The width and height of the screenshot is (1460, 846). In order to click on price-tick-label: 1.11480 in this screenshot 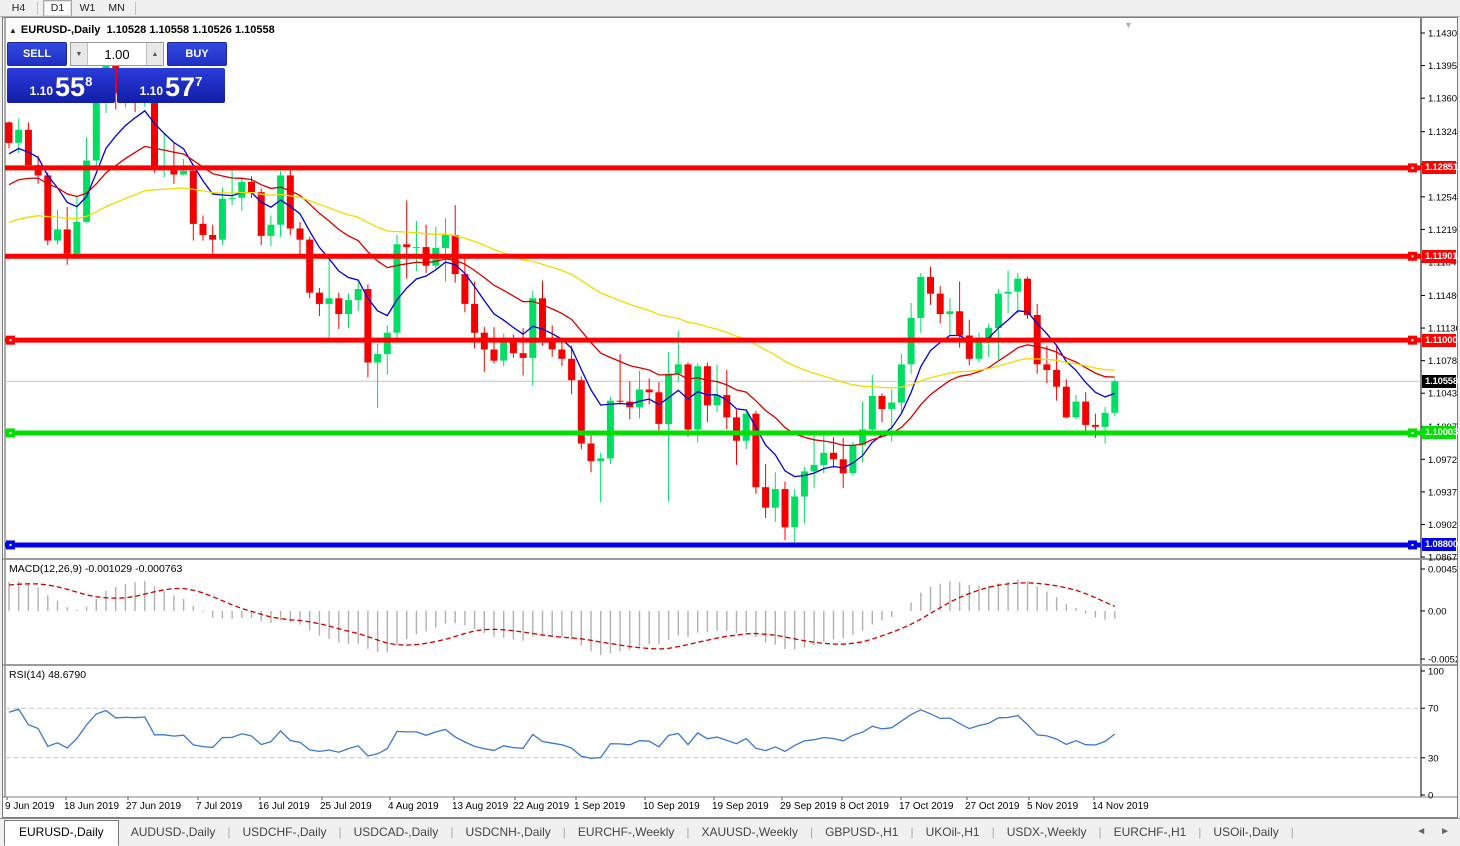, I will do `click(1442, 296)`.